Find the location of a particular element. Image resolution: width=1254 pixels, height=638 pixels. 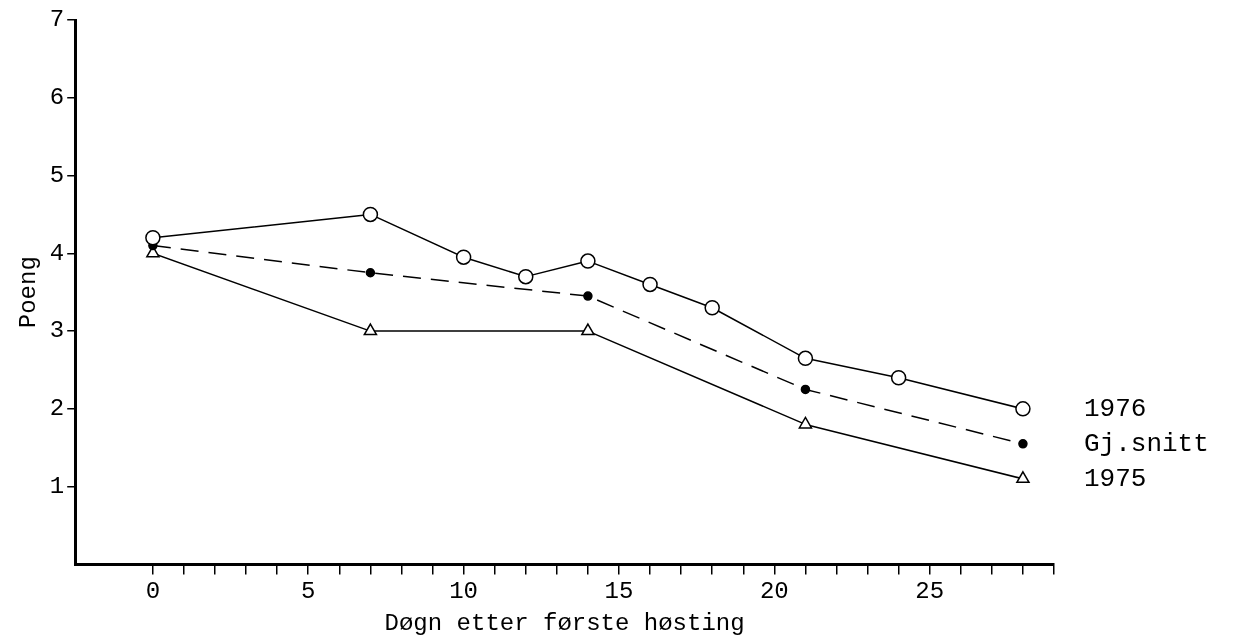

y-tick-label: 6 is located at coordinates (57, 98).